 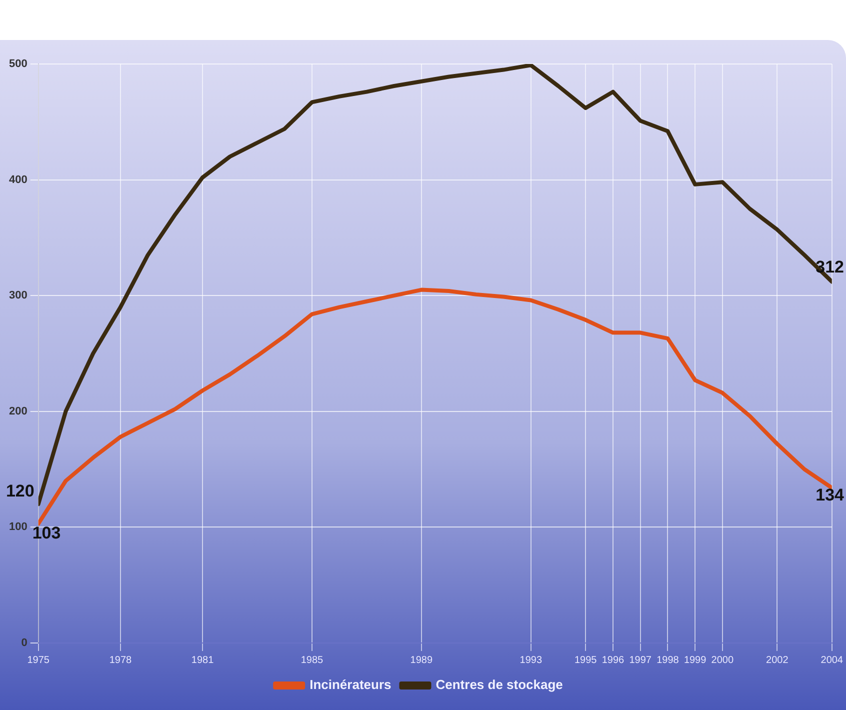 I want to click on x-tick-label: 2002, so click(x=777, y=660).